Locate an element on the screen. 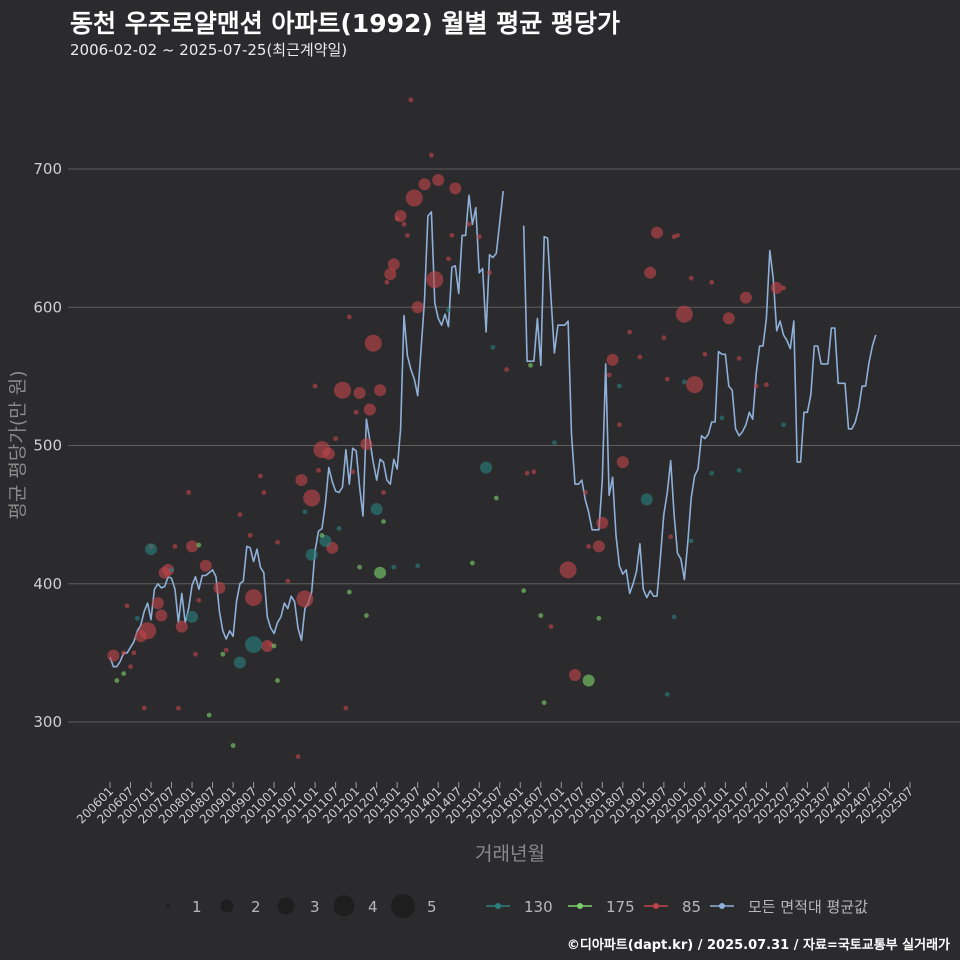 The image size is (960, 960). y-tick-labels: 300 400 500 600 700 is located at coordinates (47, 445).